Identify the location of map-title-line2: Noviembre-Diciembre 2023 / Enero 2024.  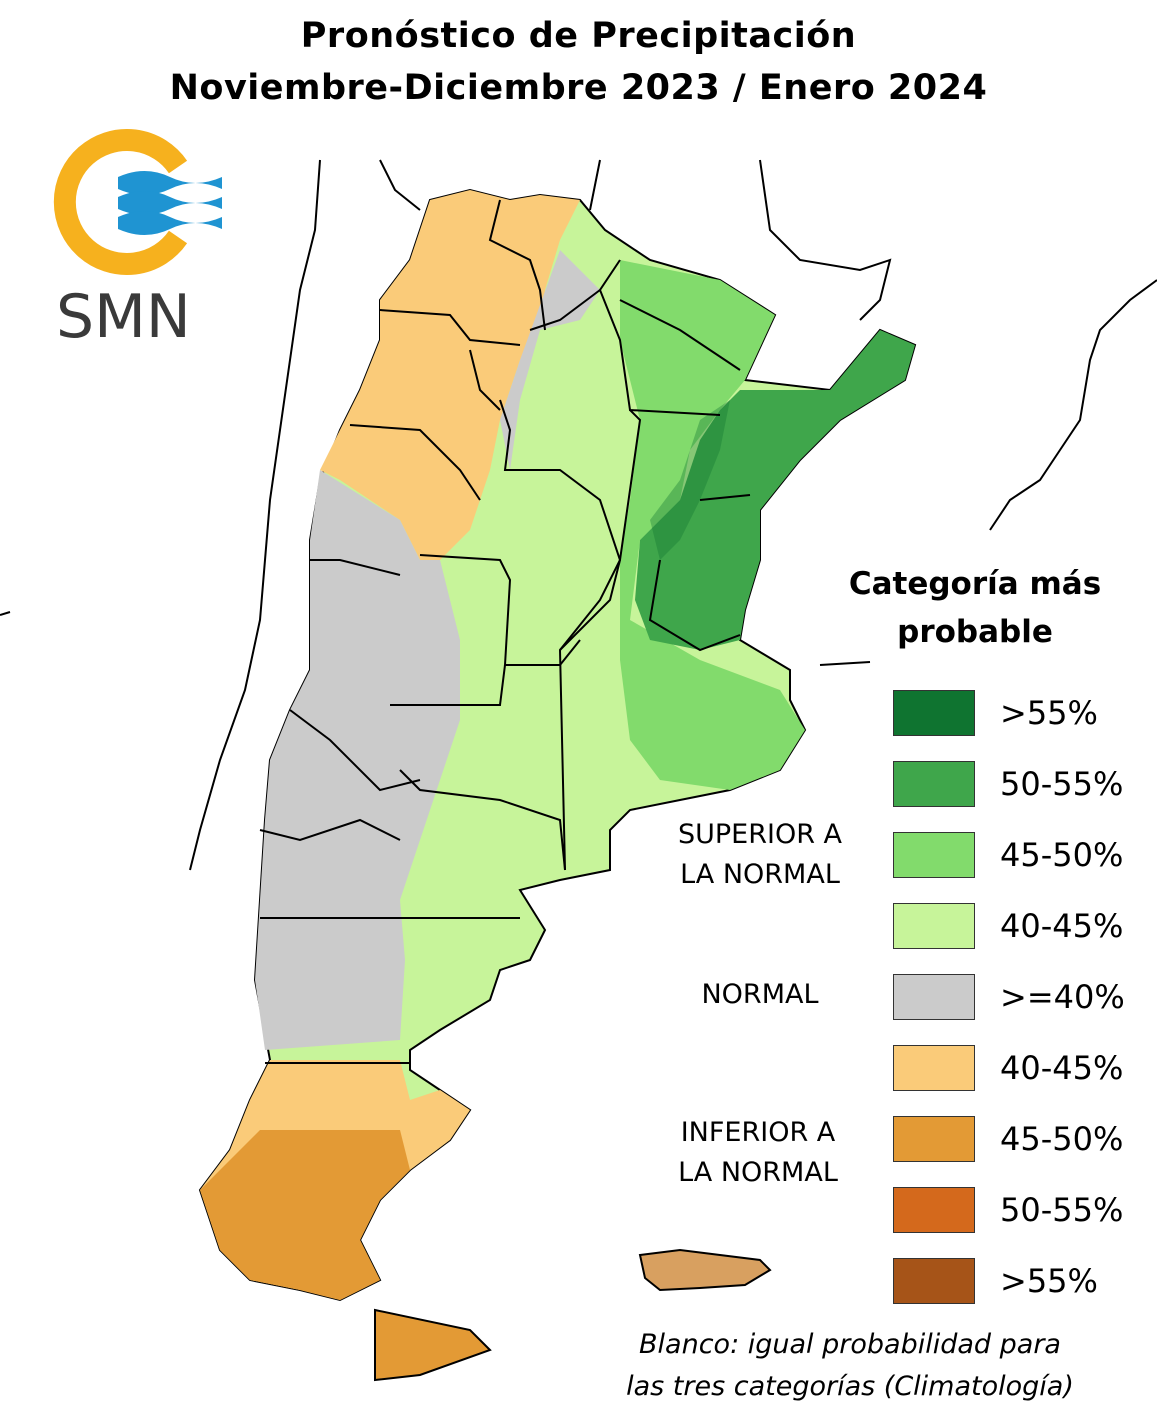
(578, 88).